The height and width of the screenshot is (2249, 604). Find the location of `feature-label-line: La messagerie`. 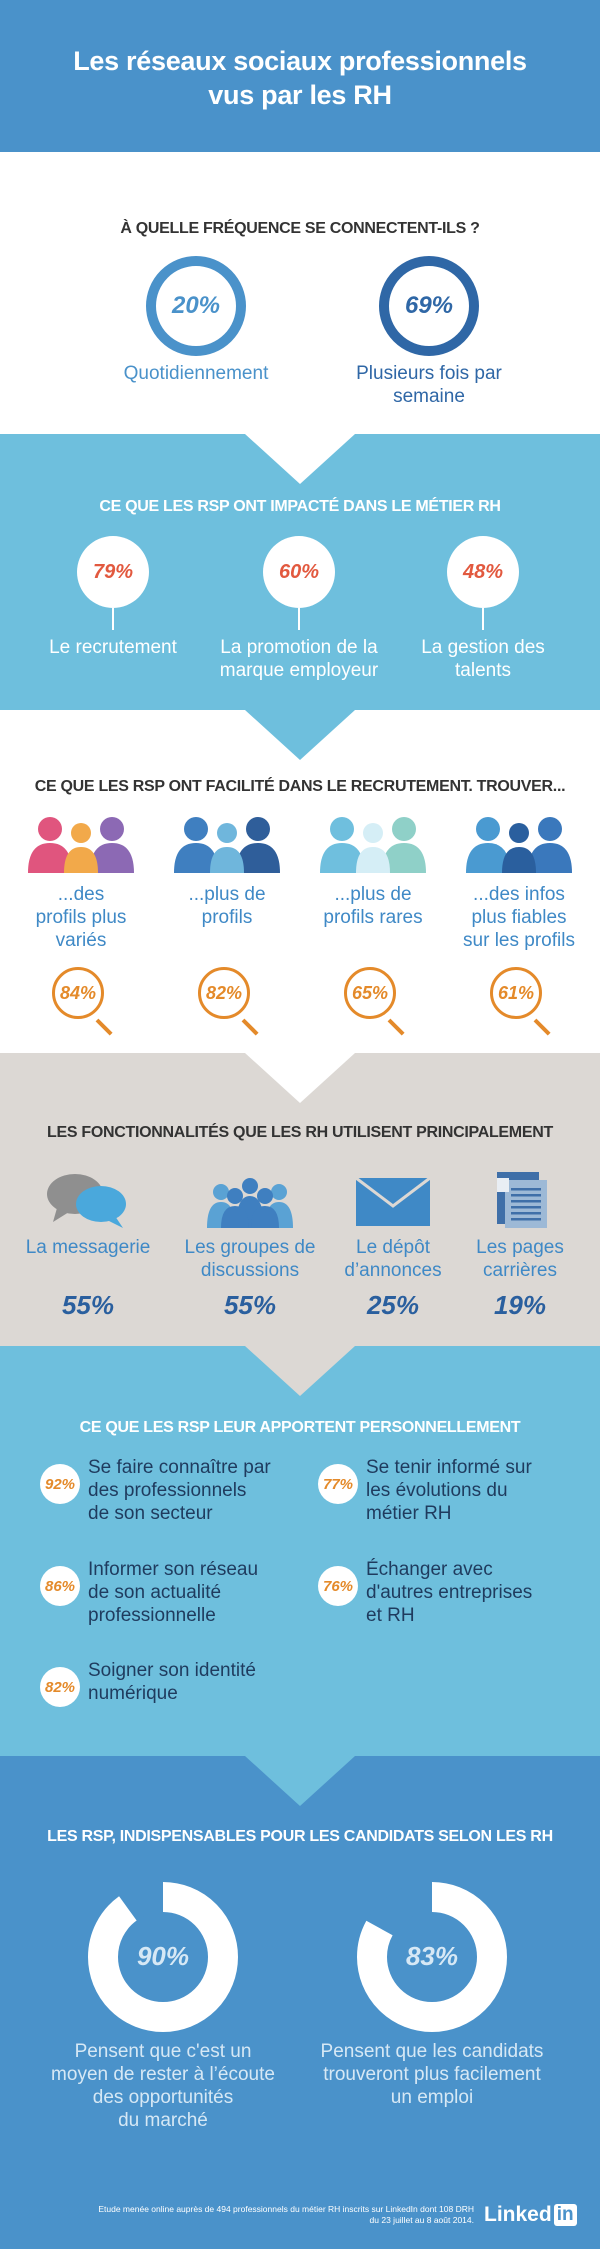

feature-label-line: La messagerie is located at coordinates (88, 1247).